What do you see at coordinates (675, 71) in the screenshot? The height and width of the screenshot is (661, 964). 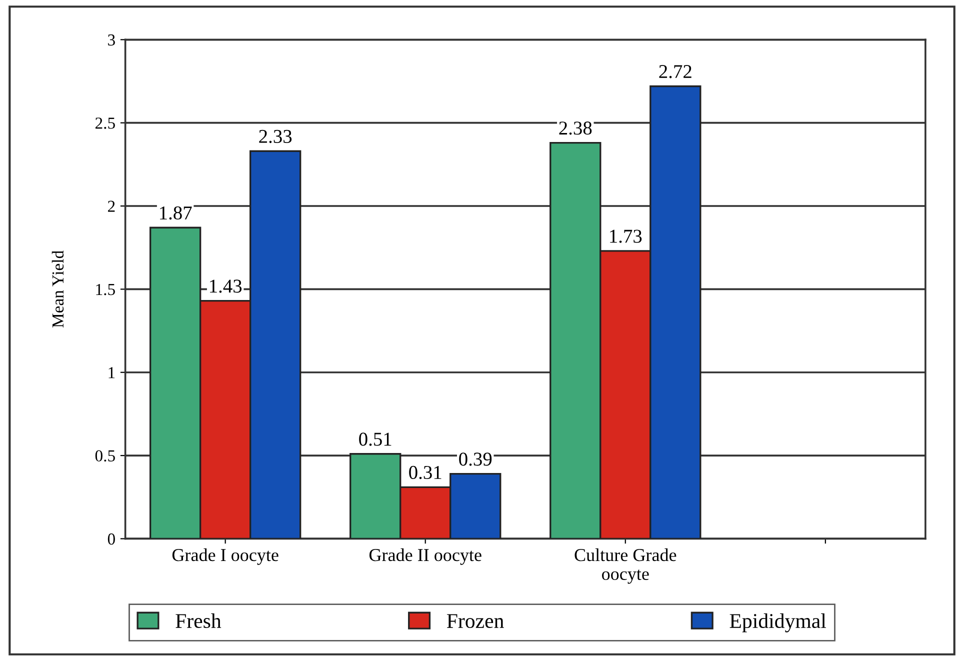 I see `data-label: 2.72` at bounding box center [675, 71].